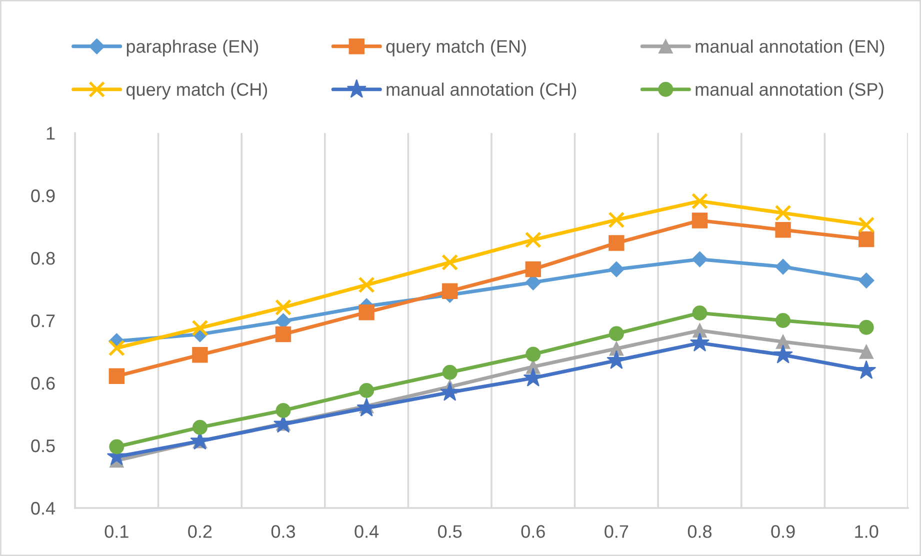 The height and width of the screenshot is (556, 921). Describe the element at coordinates (200, 531) in the screenshot. I see `x-tick-label: 0.2` at that location.